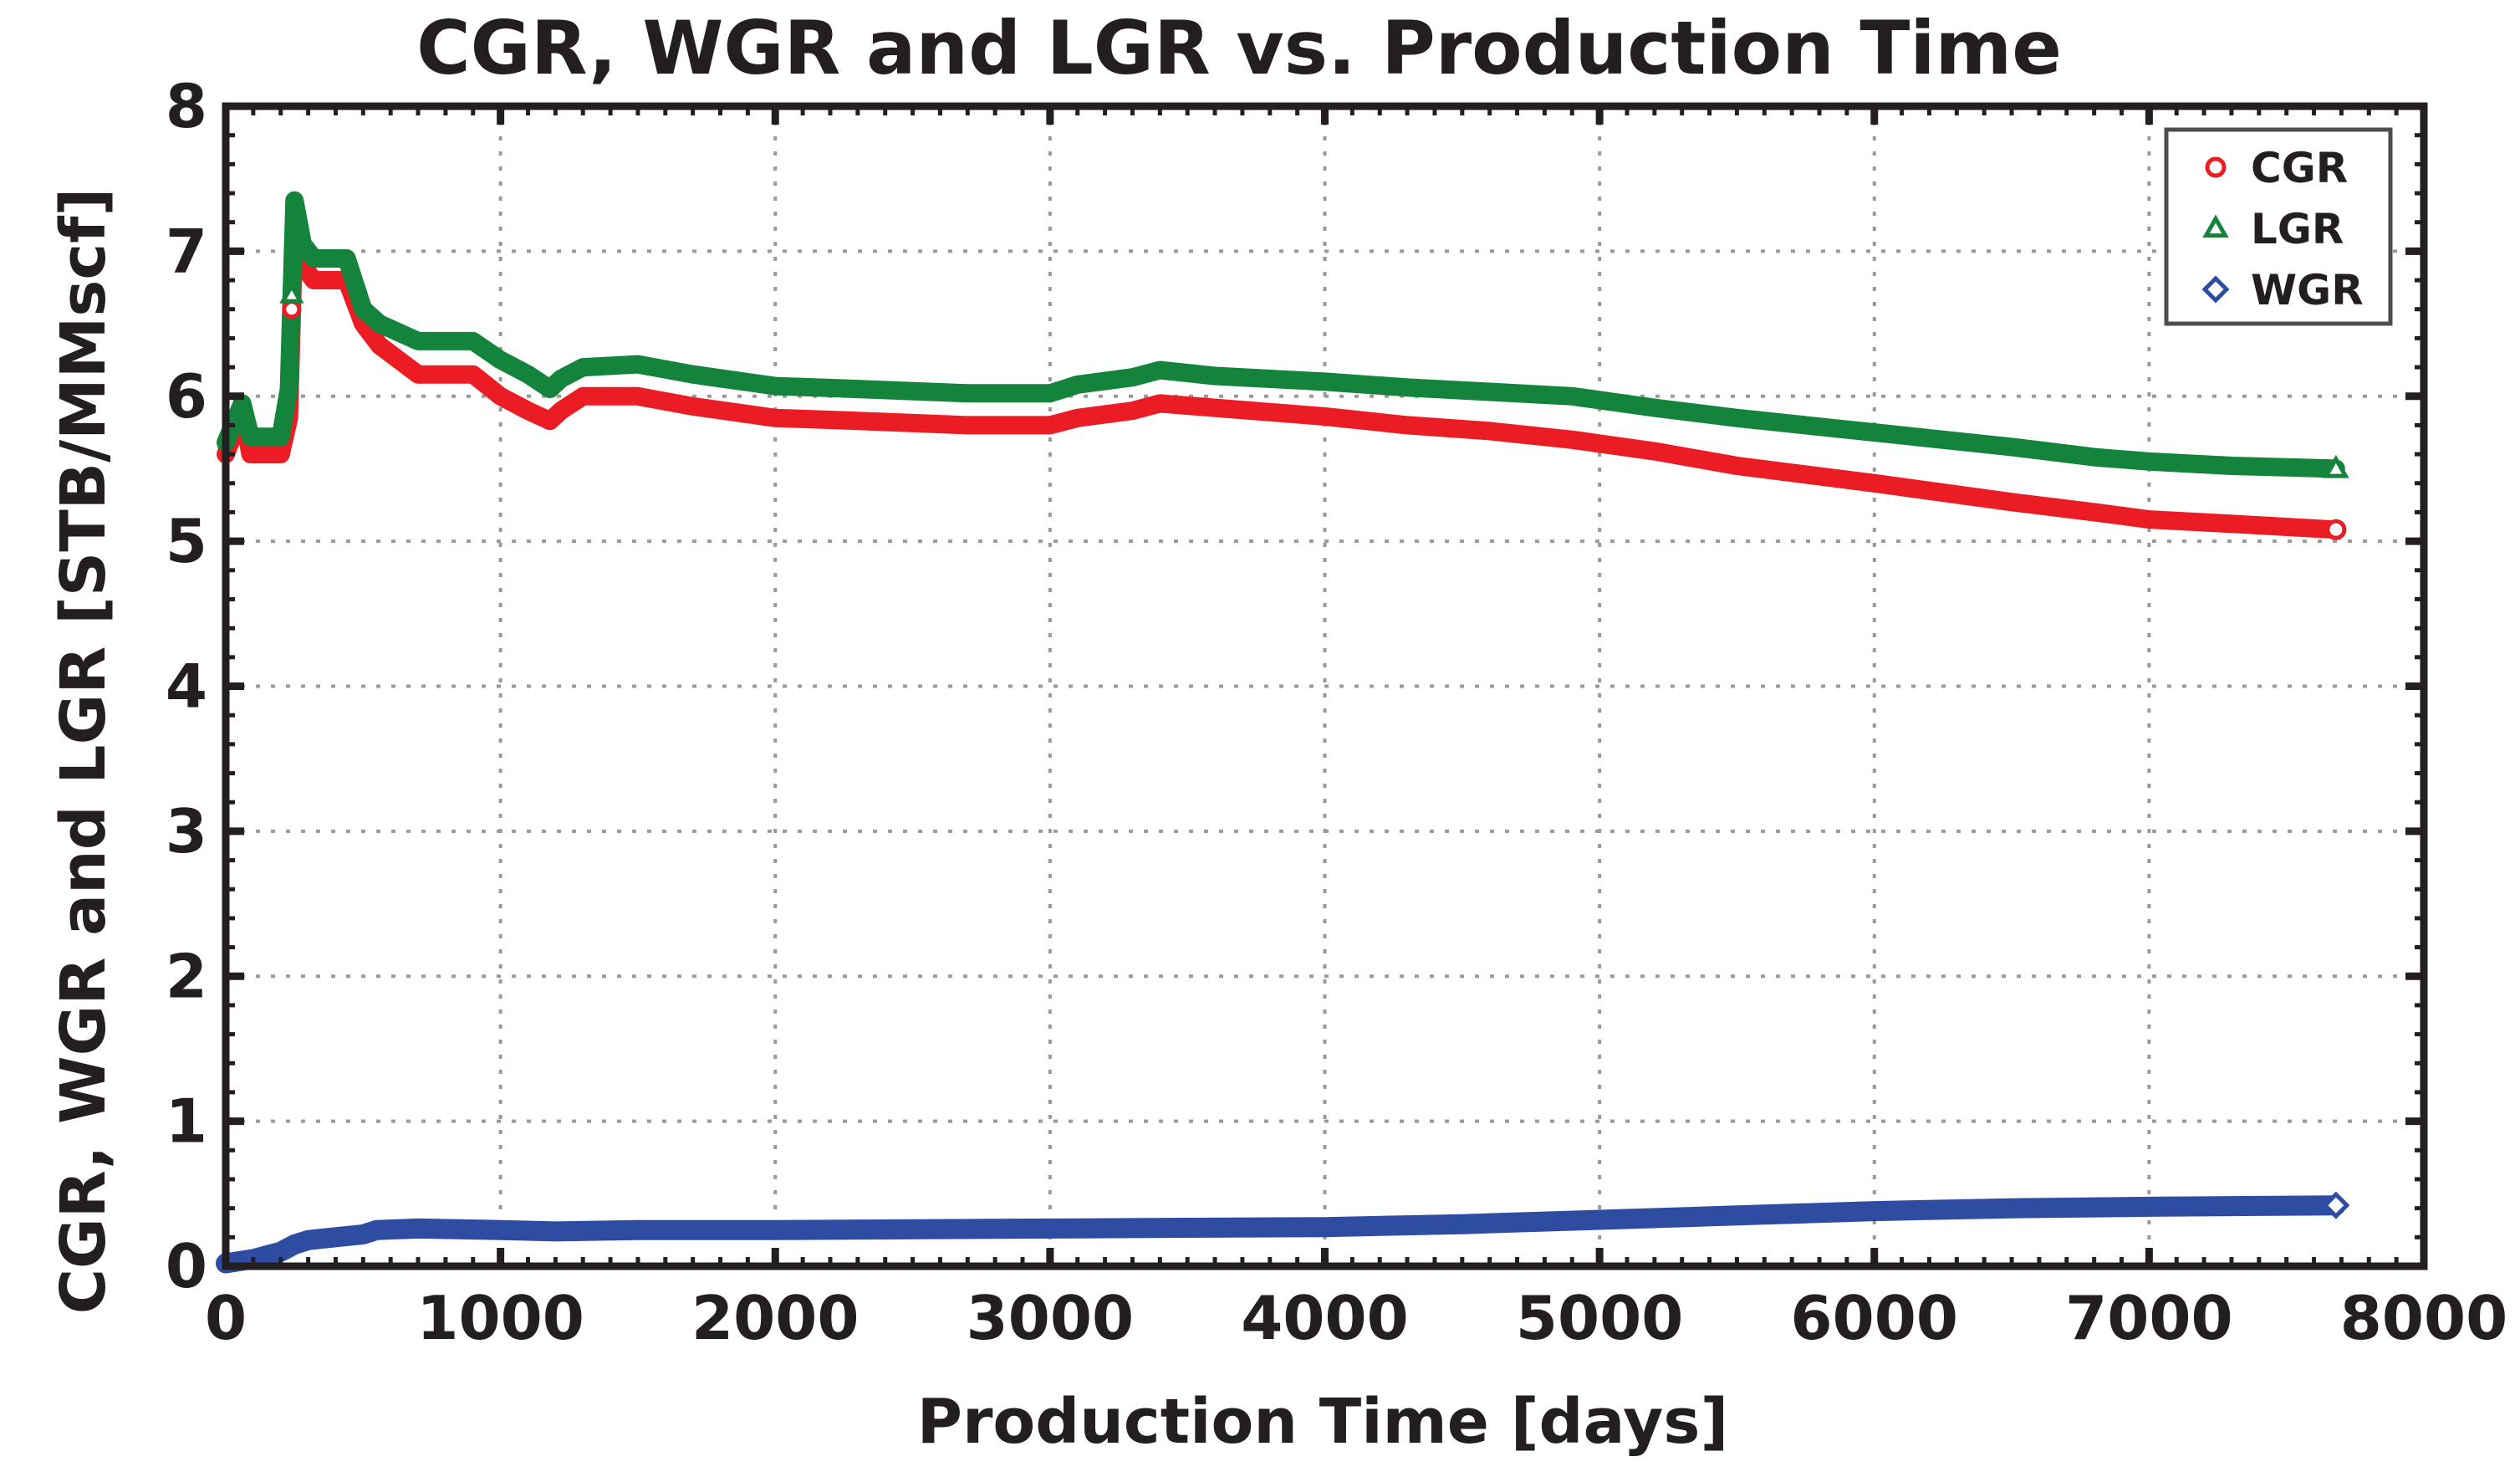 The image size is (2520, 1477). I want to click on y-tick-label: 2, so click(186, 976).